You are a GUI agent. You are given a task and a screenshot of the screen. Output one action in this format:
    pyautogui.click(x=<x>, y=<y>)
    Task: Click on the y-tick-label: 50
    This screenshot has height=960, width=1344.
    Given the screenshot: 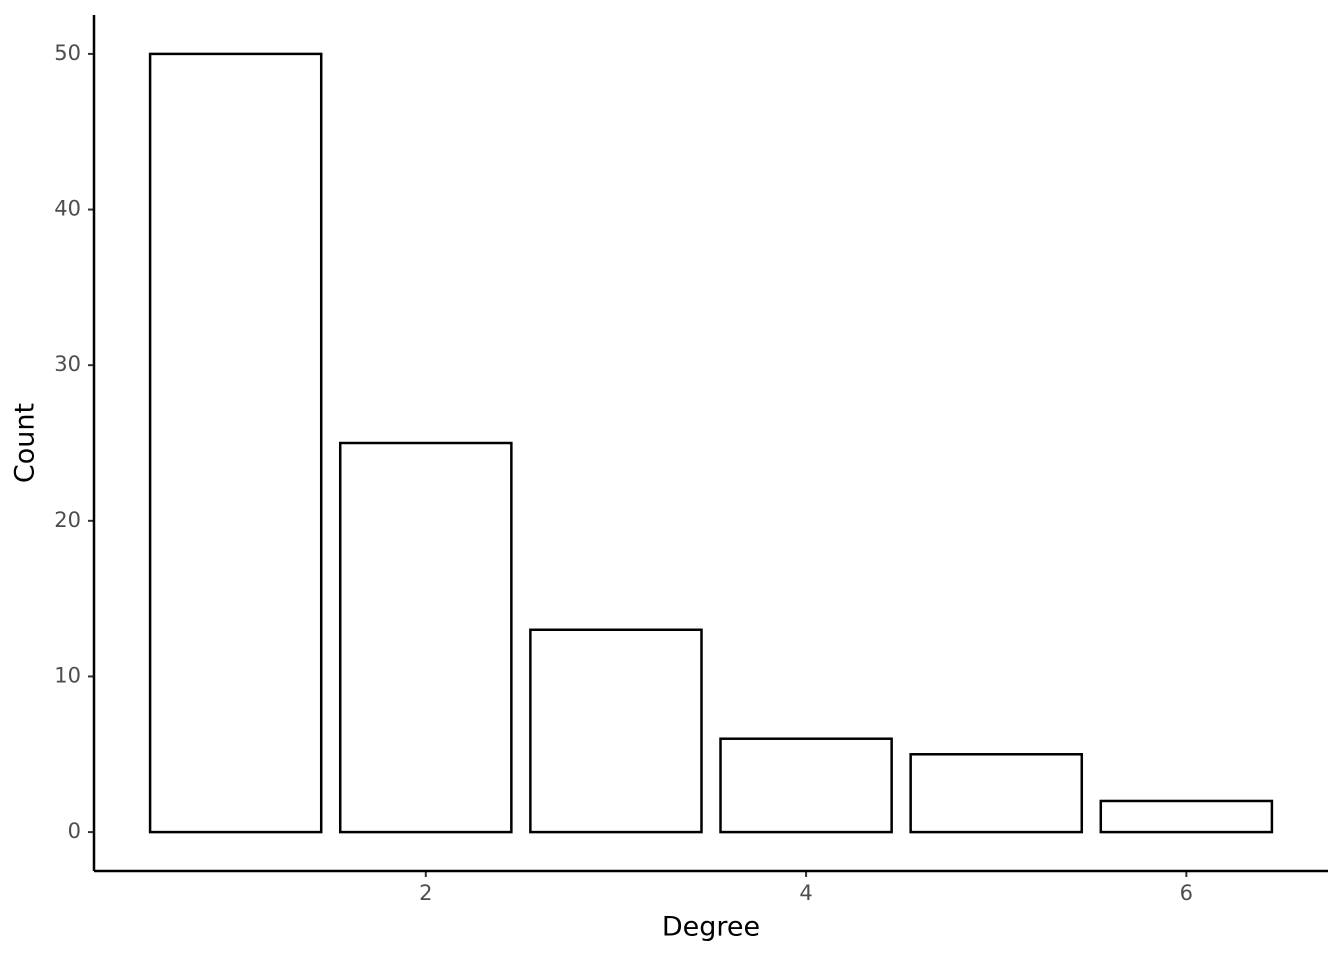 What is the action you would take?
    pyautogui.click(x=67, y=53)
    